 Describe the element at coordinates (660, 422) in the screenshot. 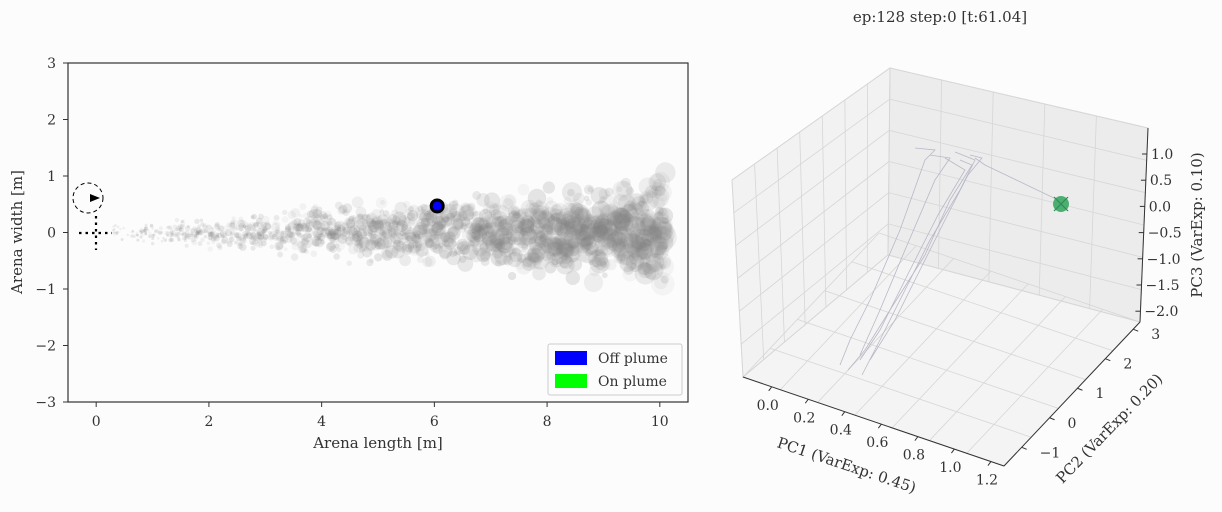

I see `arena-x-tick-label: 10` at that location.